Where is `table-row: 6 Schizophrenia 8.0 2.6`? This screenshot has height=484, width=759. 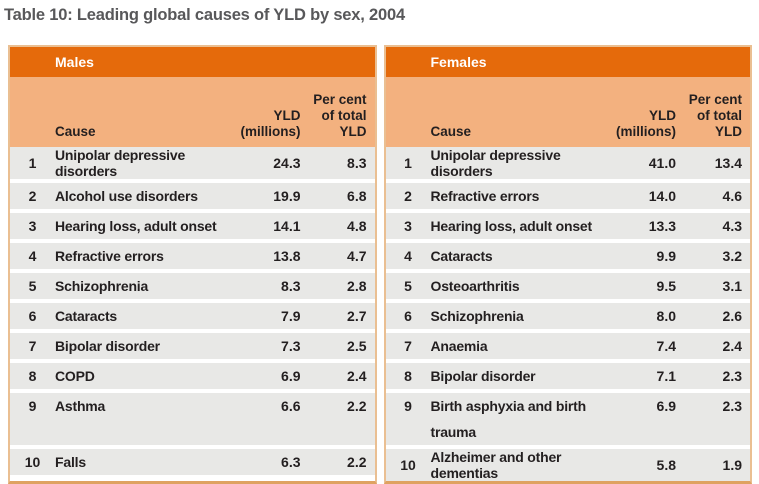 table-row: 6 Schizophrenia 8.0 2.6 is located at coordinates (567, 316).